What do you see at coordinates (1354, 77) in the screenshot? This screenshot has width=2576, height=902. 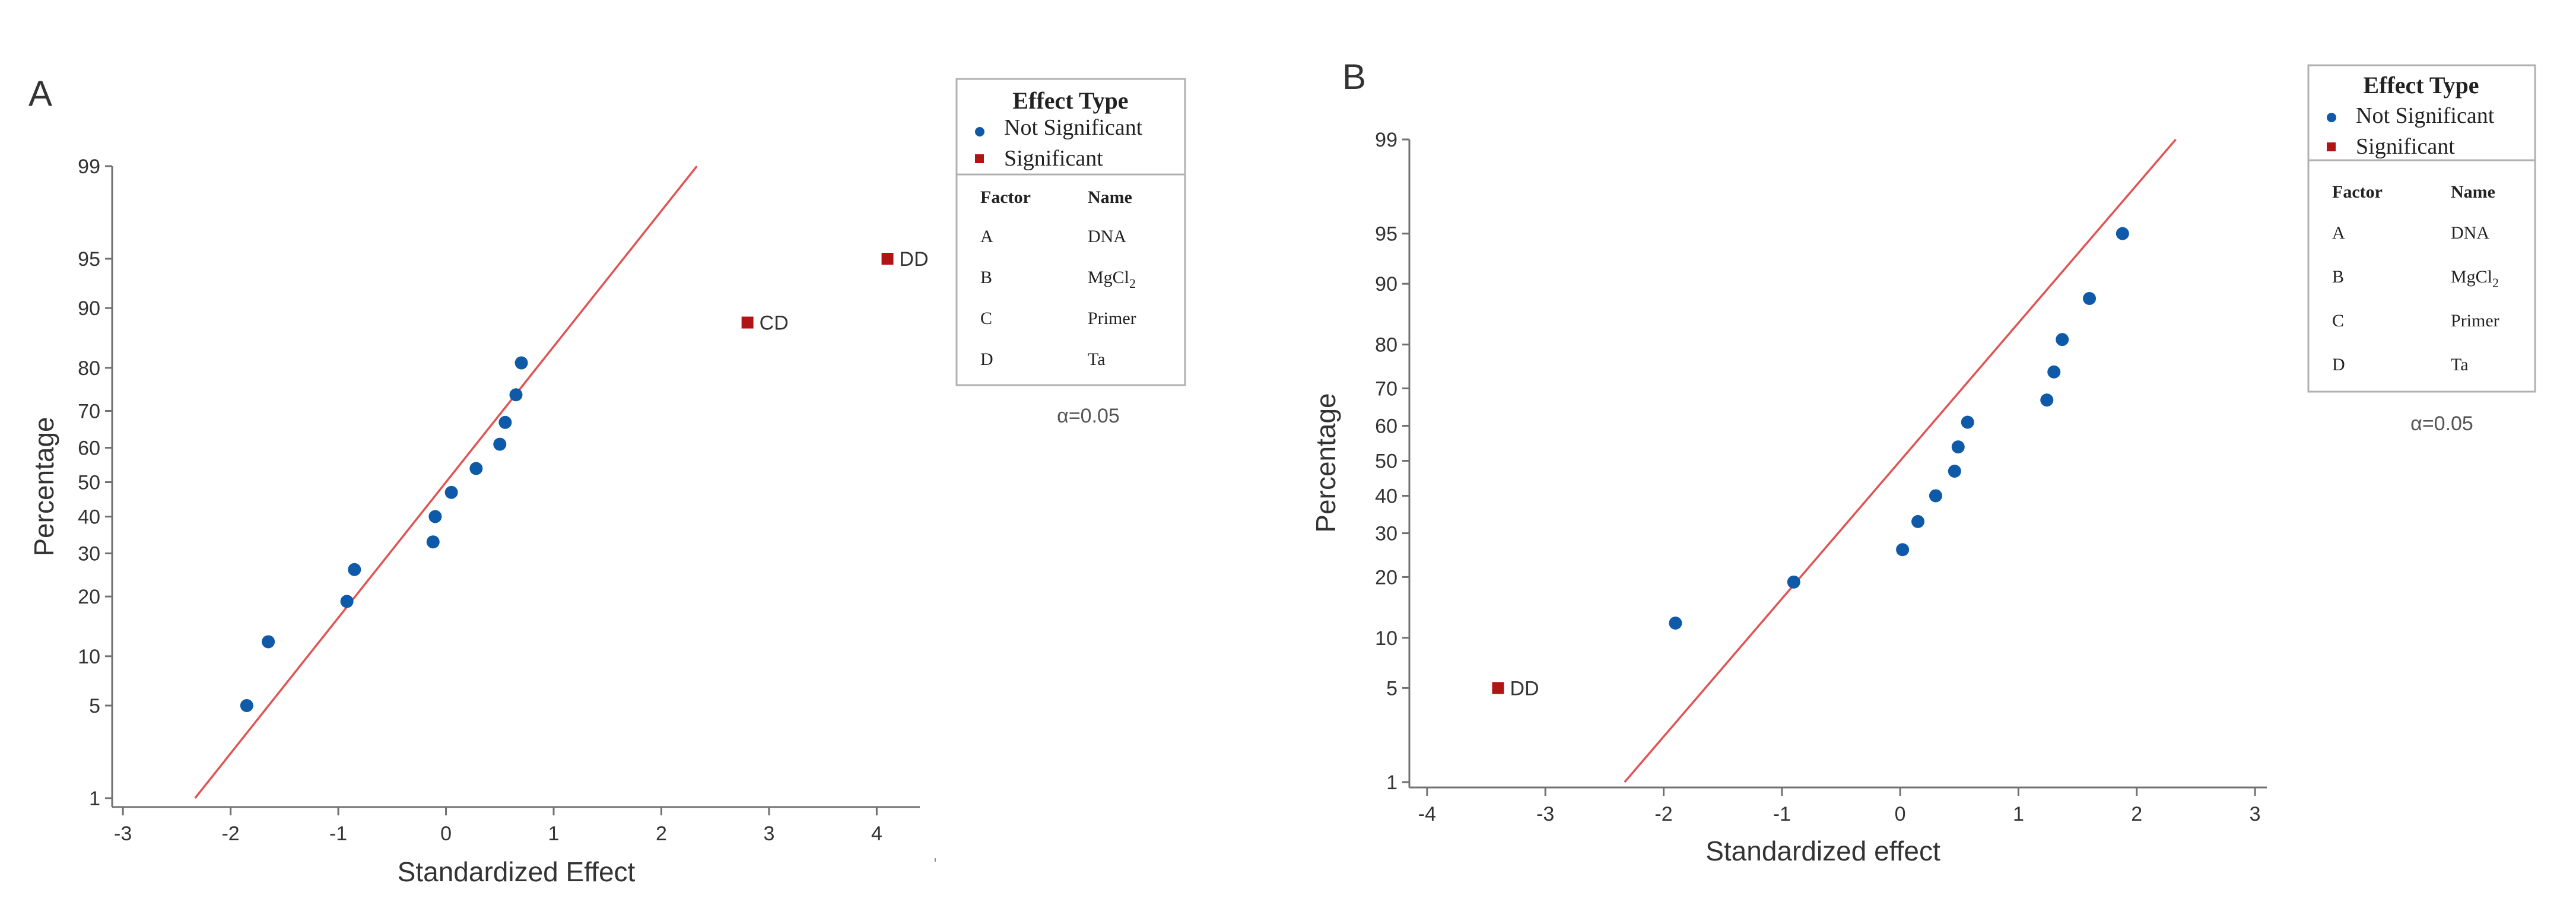 I see `panel-label: B` at bounding box center [1354, 77].